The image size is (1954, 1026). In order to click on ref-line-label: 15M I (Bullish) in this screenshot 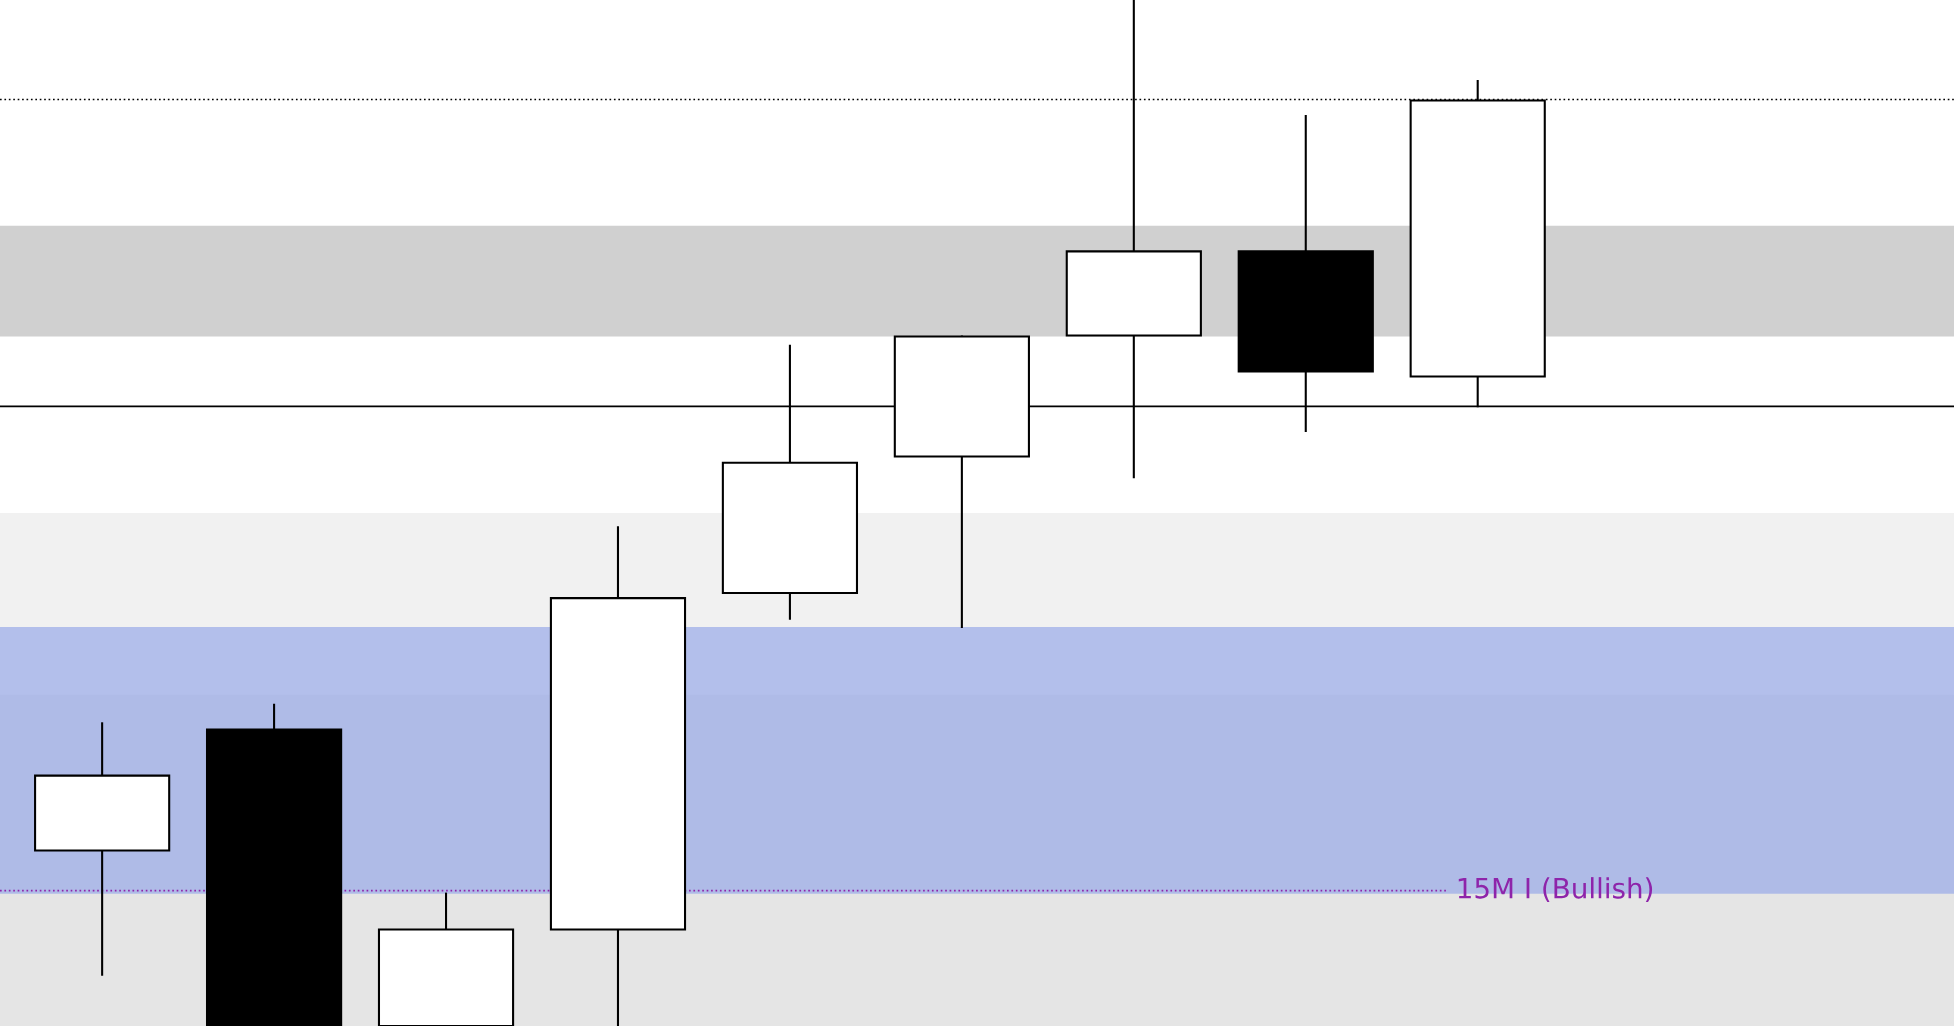, I will do `click(1555, 889)`.